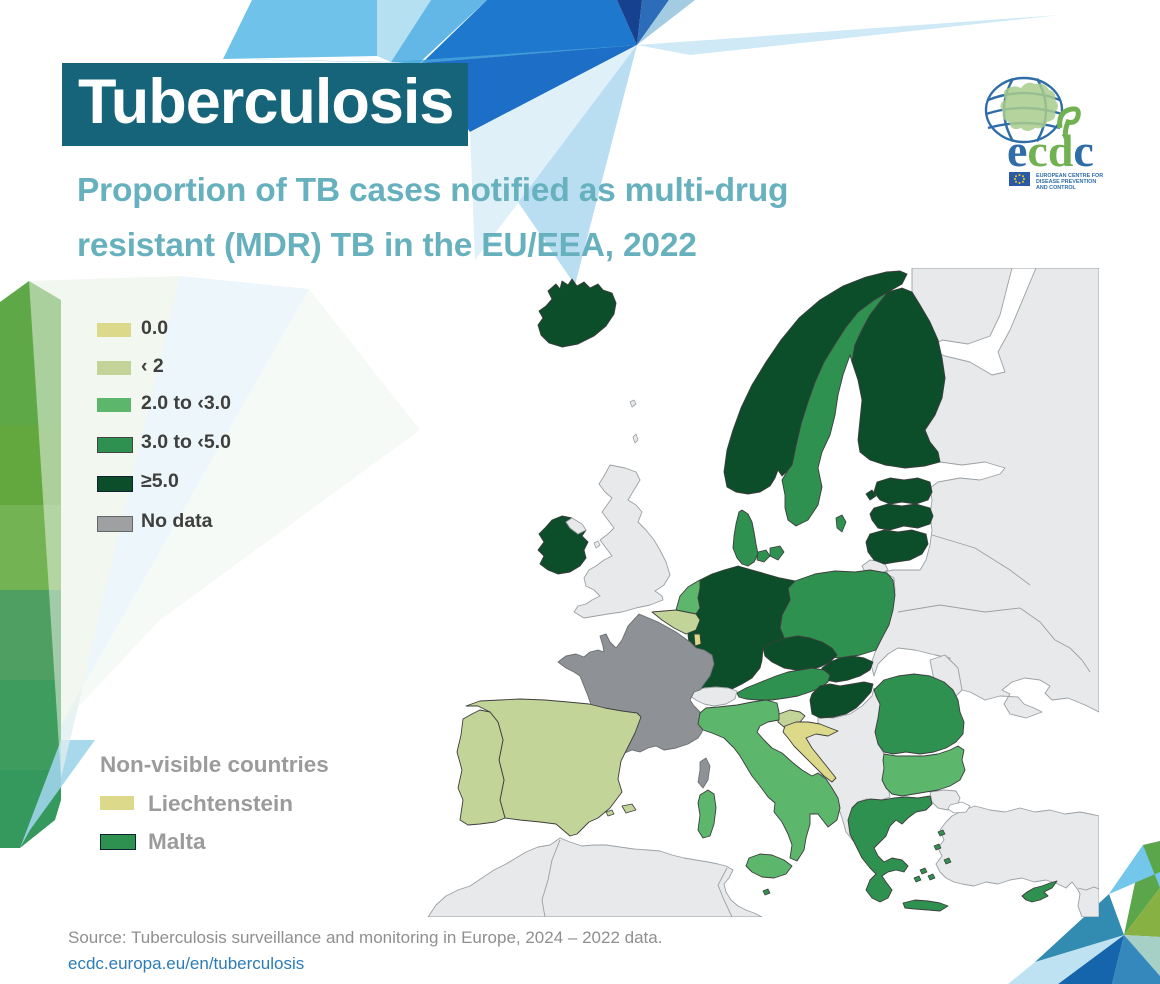 Image resolution: width=1160 pixels, height=984 pixels. What do you see at coordinates (1050, 150) in the screenshot?
I see `svg-text: ecdc` at bounding box center [1050, 150].